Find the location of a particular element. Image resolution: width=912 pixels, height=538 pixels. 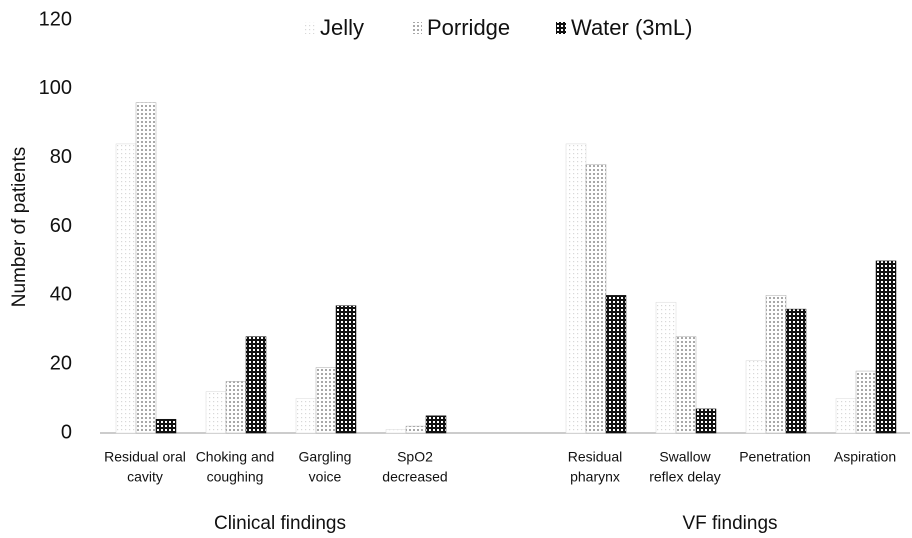

legend-label: Water (3mL) is located at coordinates (631, 27).